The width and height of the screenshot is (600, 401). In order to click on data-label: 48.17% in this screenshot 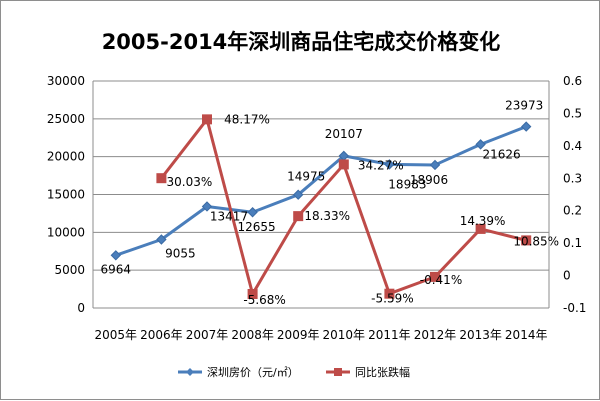, I will do `click(247, 119)`.